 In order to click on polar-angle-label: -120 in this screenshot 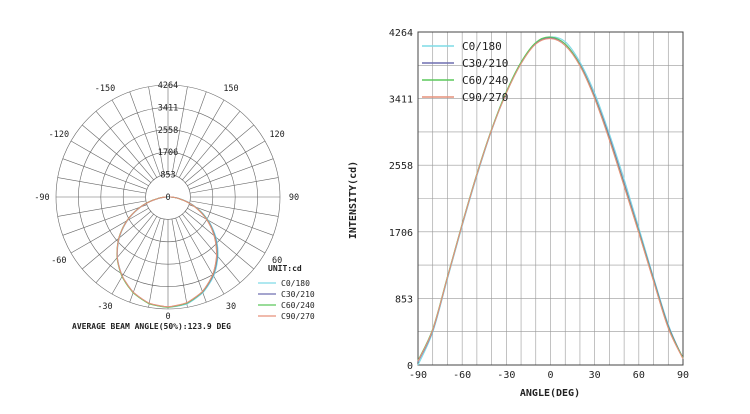, I will do `click(59, 135)`.